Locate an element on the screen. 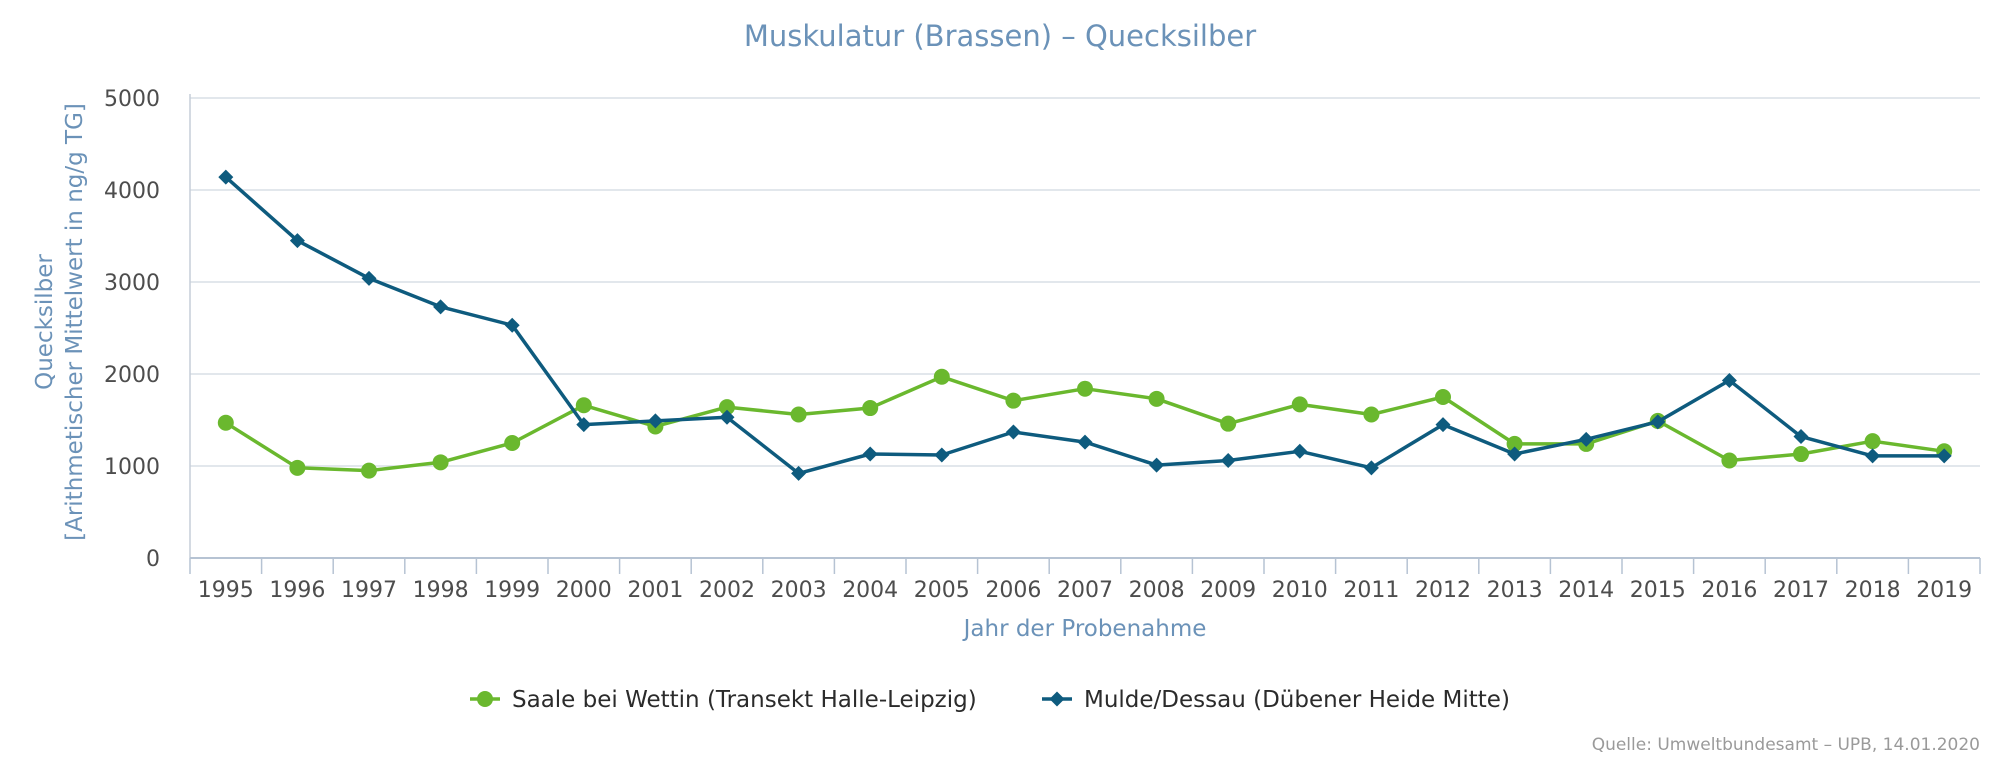  x-tick-label: 1997 is located at coordinates (369, 590).